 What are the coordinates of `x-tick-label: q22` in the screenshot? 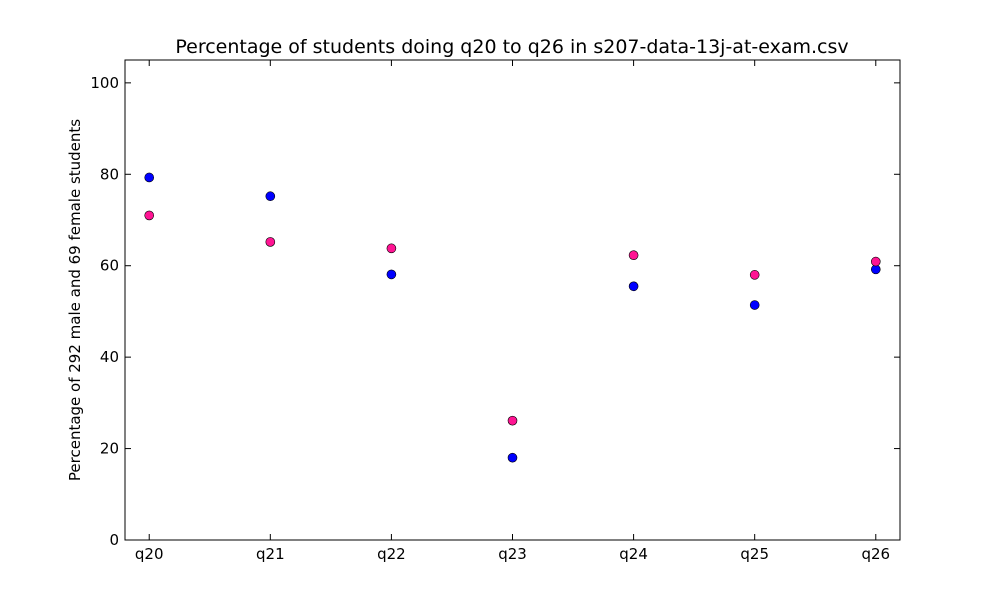 It's located at (391, 554).